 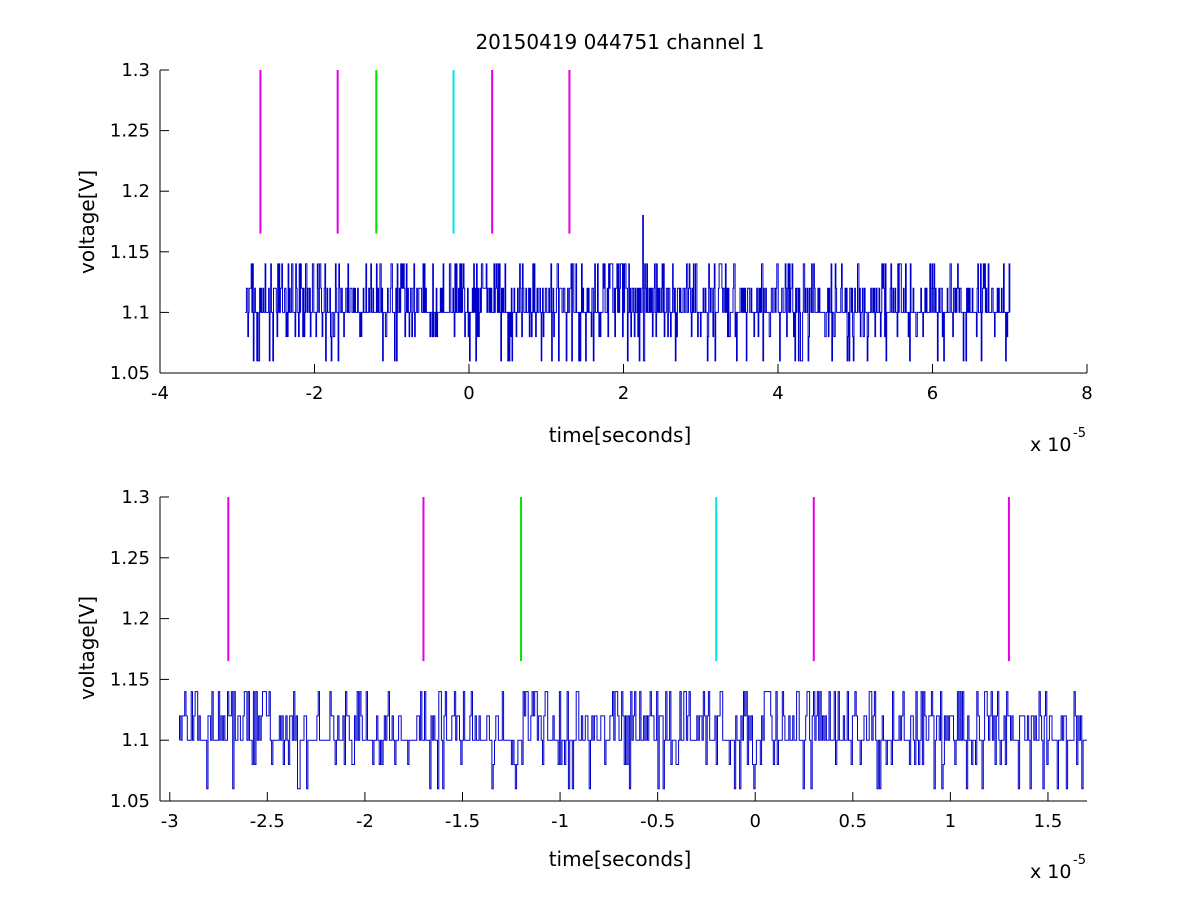 I want to click on top-chart-x-tick-label: -2, so click(x=315, y=393).